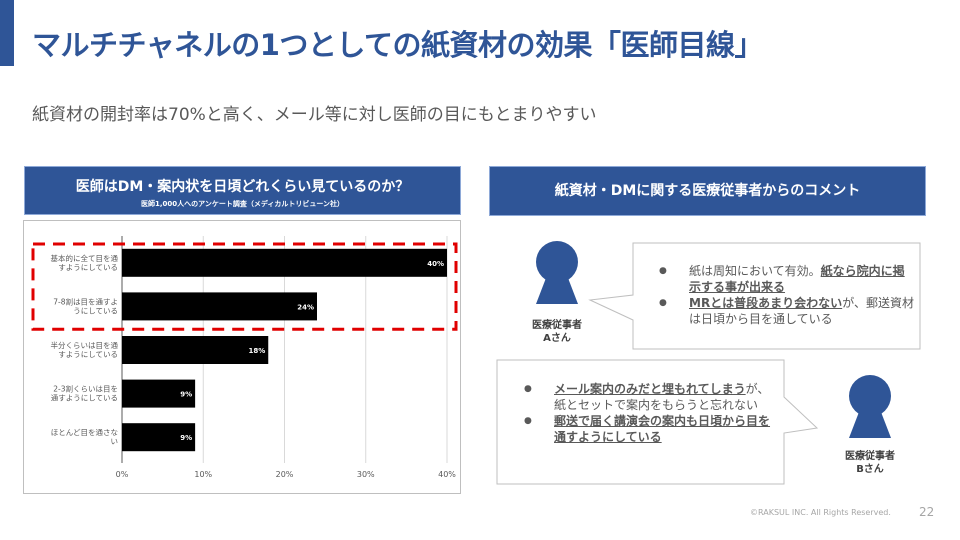 The width and height of the screenshot is (960, 540). What do you see at coordinates (766, 303) in the screenshot?
I see `emphasized-text: MRとは普段あまり会わない` at bounding box center [766, 303].